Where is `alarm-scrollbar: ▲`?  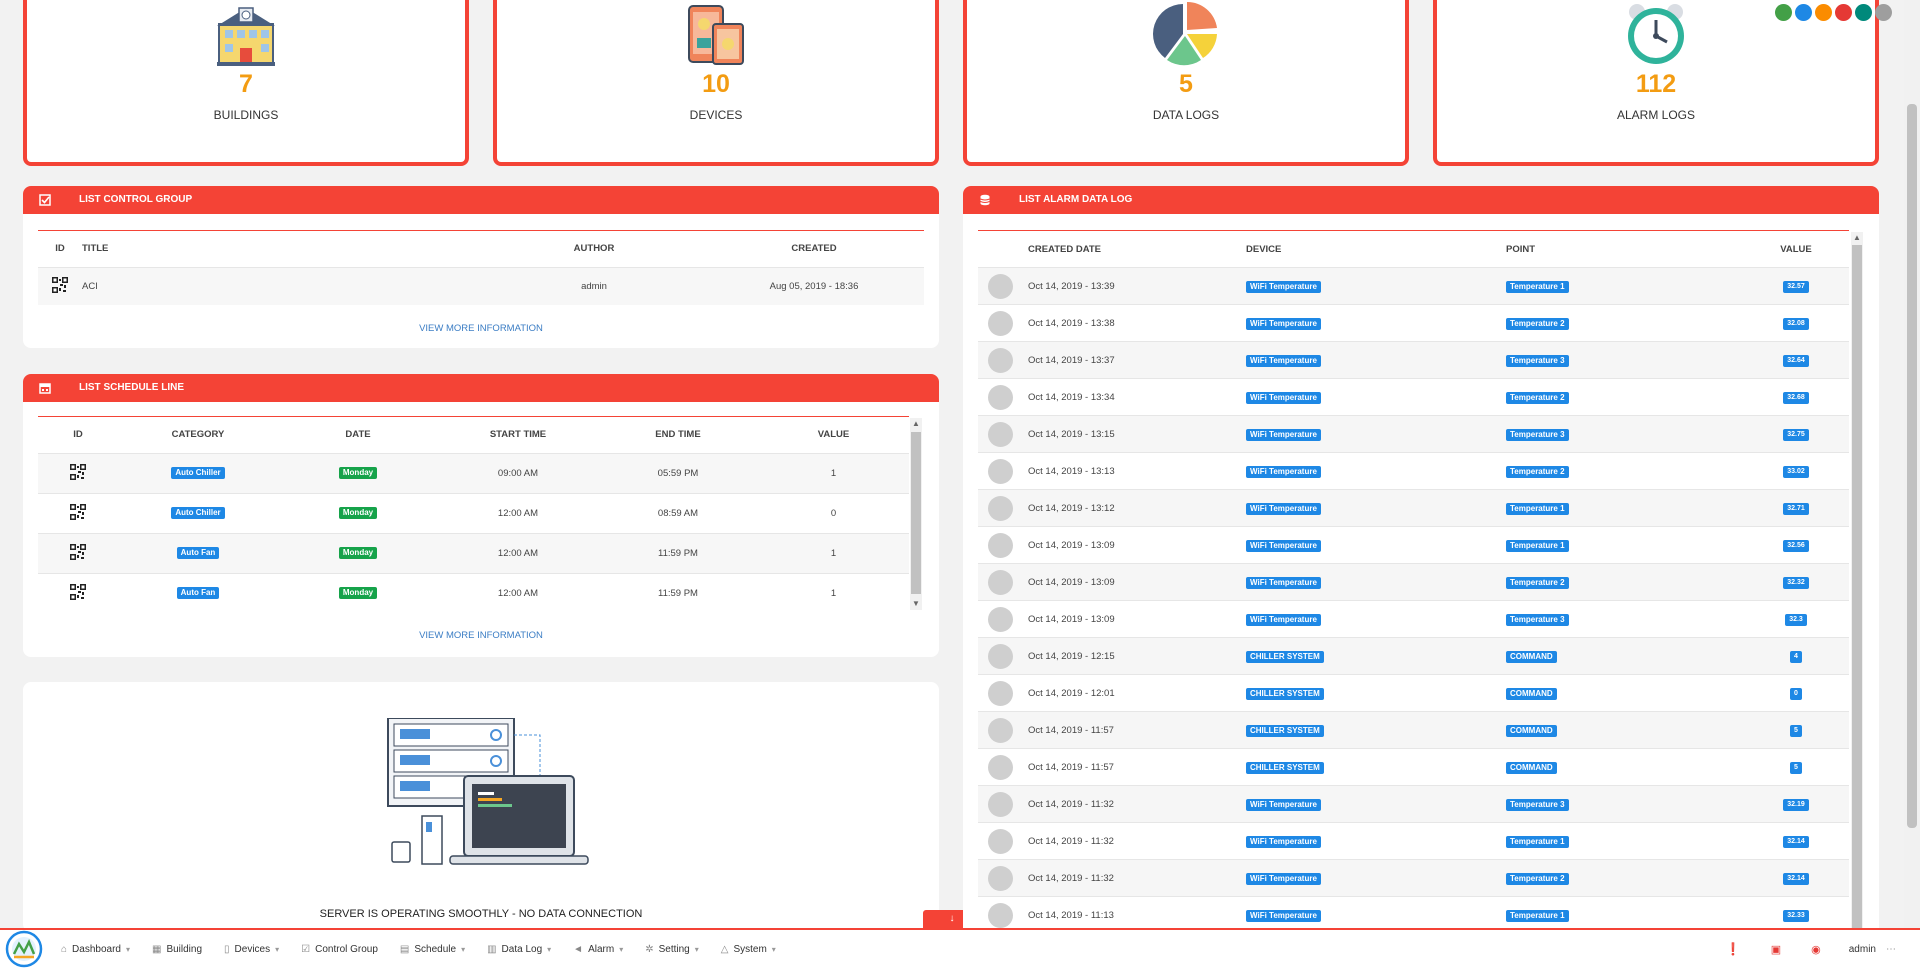 alarm-scrollbar: ▲ is located at coordinates (1857, 580).